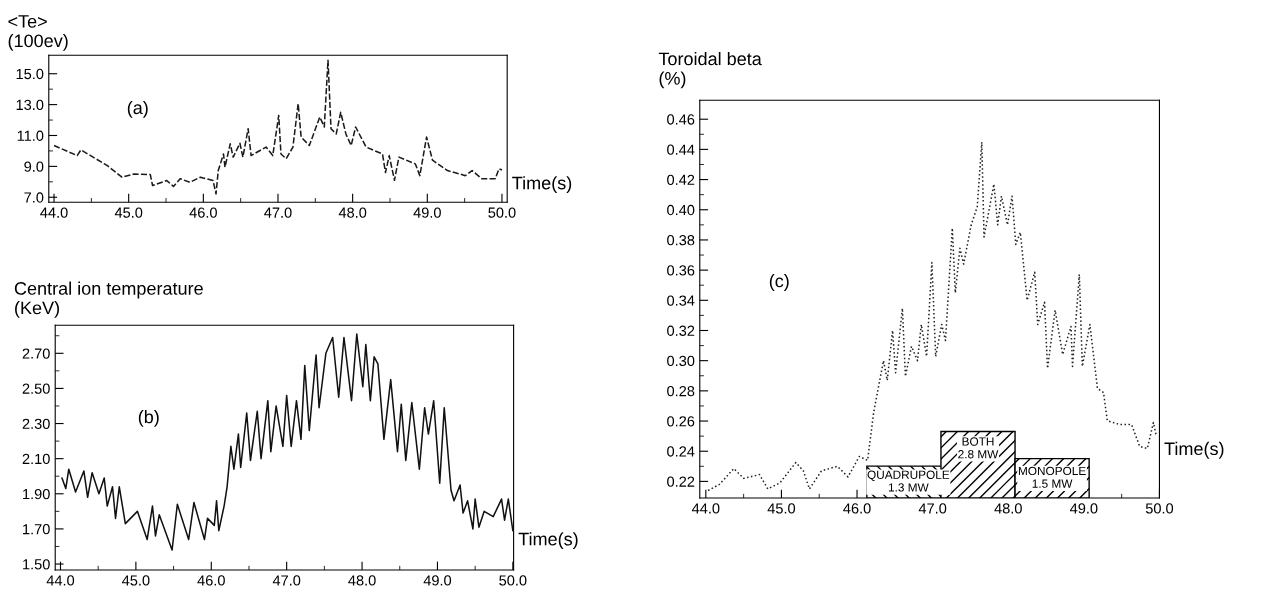 This screenshot has height=600, width=1284. What do you see at coordinates (36, 529) in the screenshot?
I see `y-tick-label: 1.70` at bounding box center [36, 529].